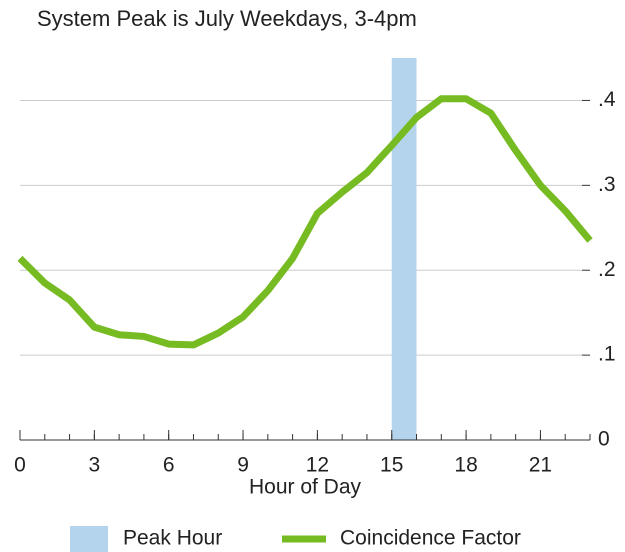 This screenshot has width=625, height=552. Describe the element at coordinates (607, 354) in the screenshot. I see `y-tick-label: .1` at that location.